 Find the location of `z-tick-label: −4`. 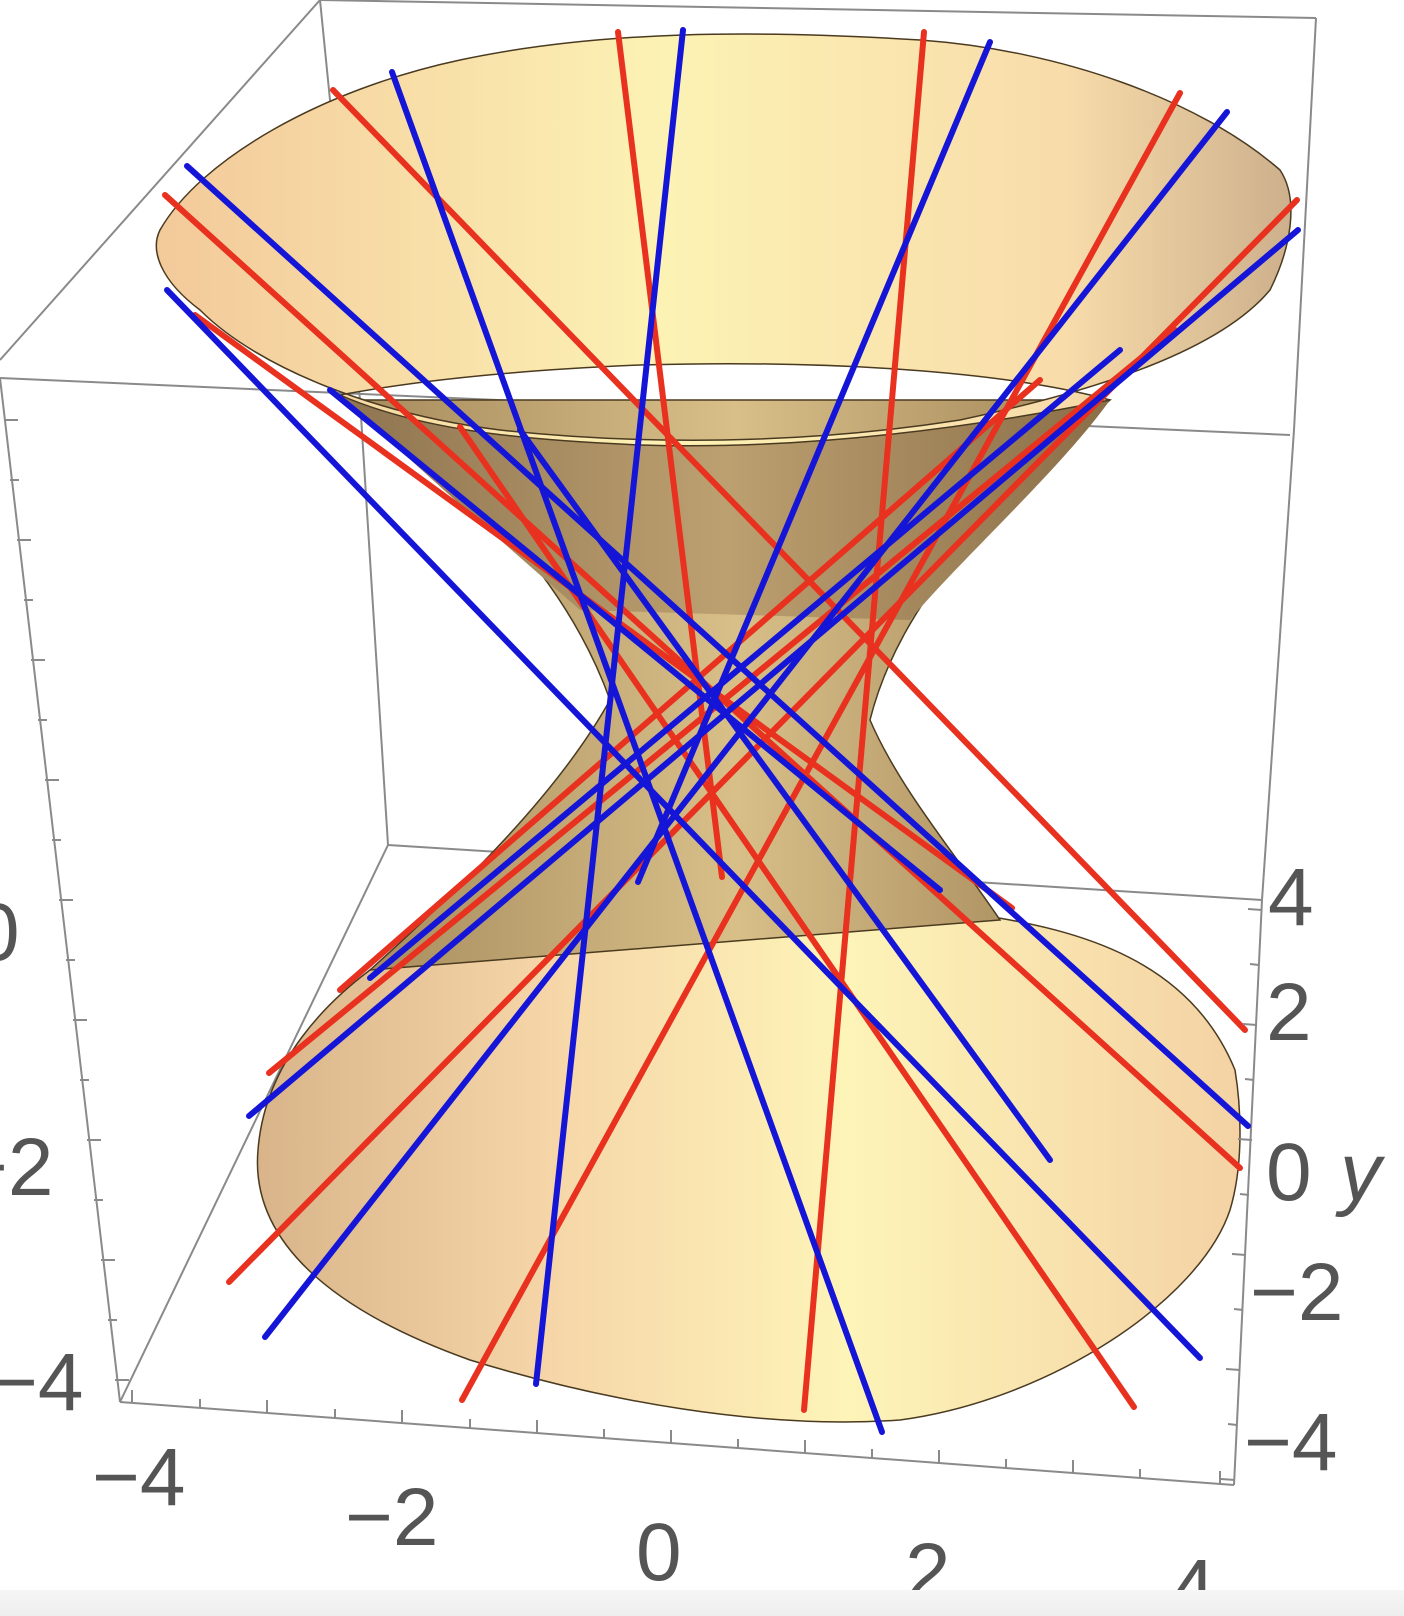

z-tick-label: −4 is located at coordinates (42, 1382).